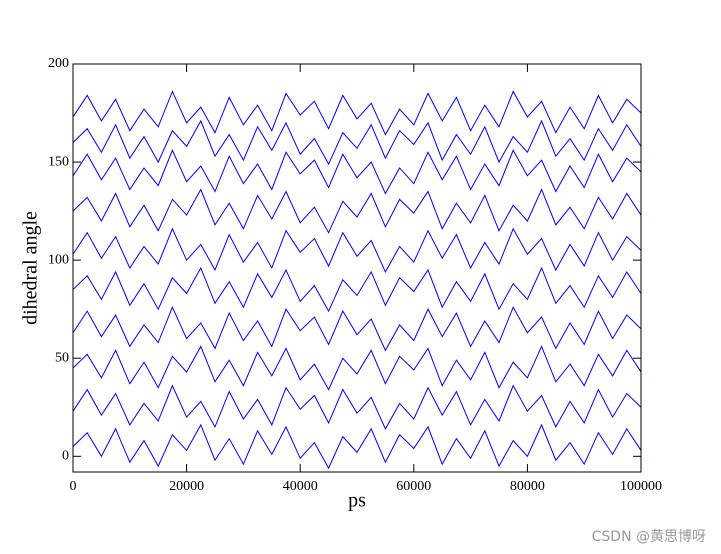  Describe the element at coordinates (58, 63) in the screenshot. I see `y-tick-label: 200` at that location.